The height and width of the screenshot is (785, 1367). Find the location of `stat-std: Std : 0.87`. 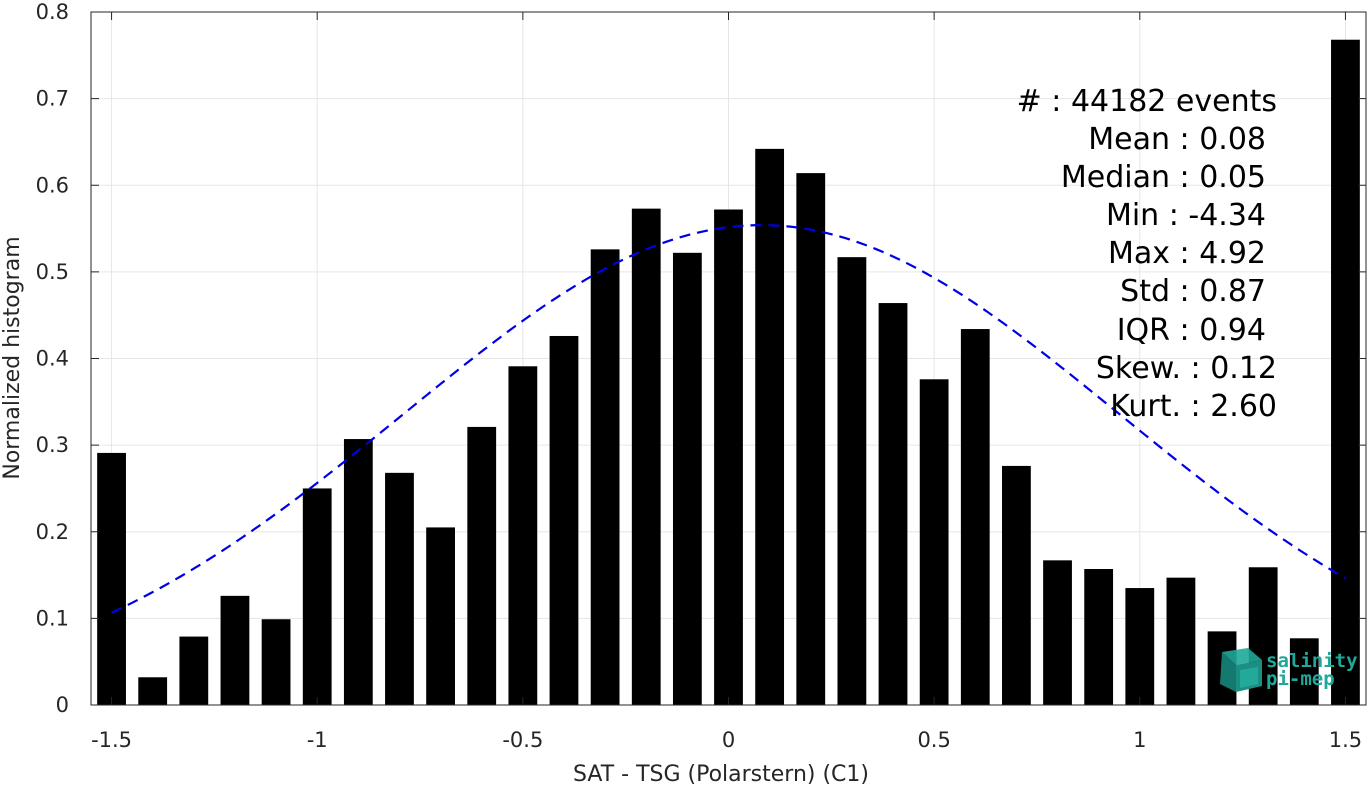

stat-std: Std : 0.87 is located at coordinates (1193, 291).